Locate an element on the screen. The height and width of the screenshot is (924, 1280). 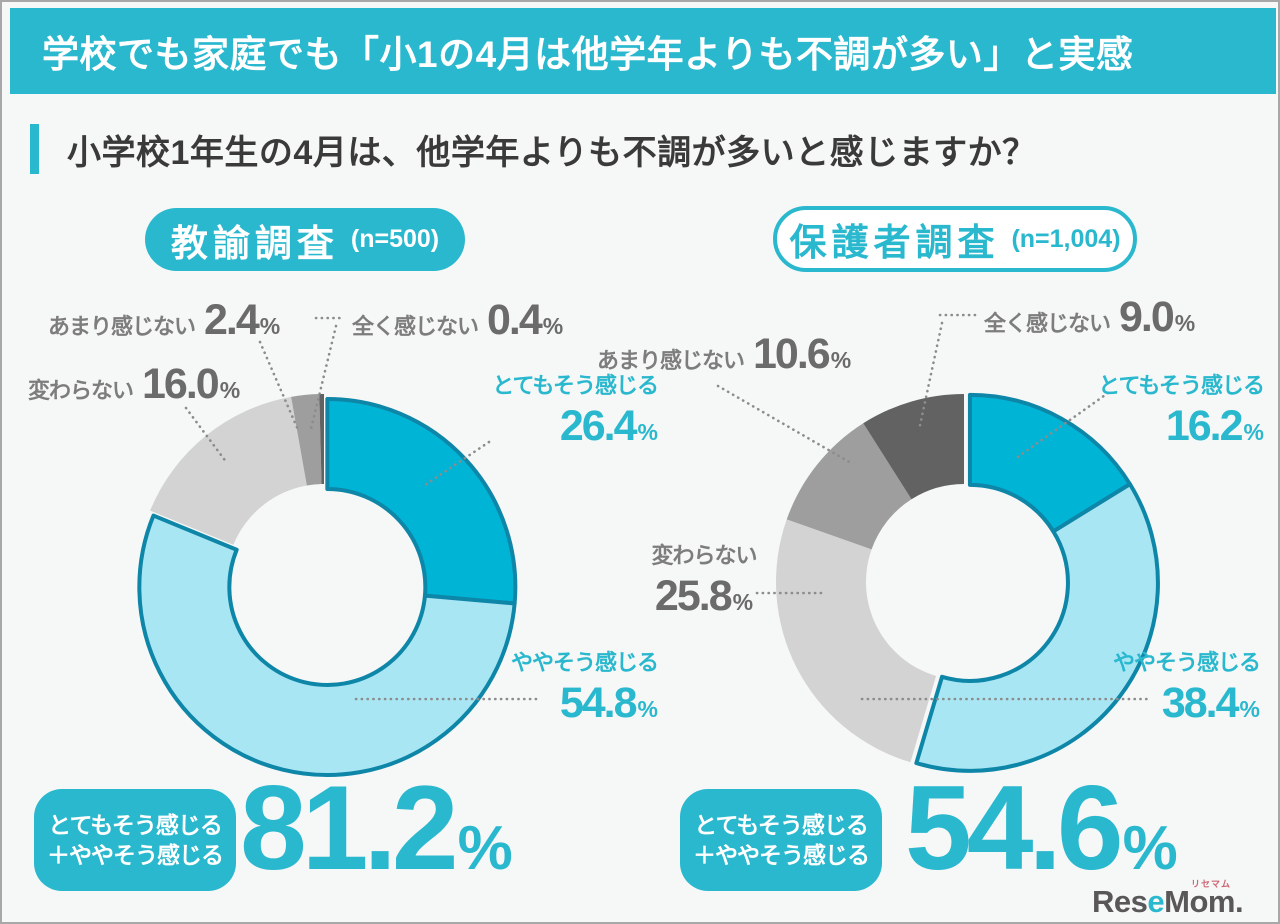
logo-ruby-text: リセマム is located at coordinates (1211, 884).